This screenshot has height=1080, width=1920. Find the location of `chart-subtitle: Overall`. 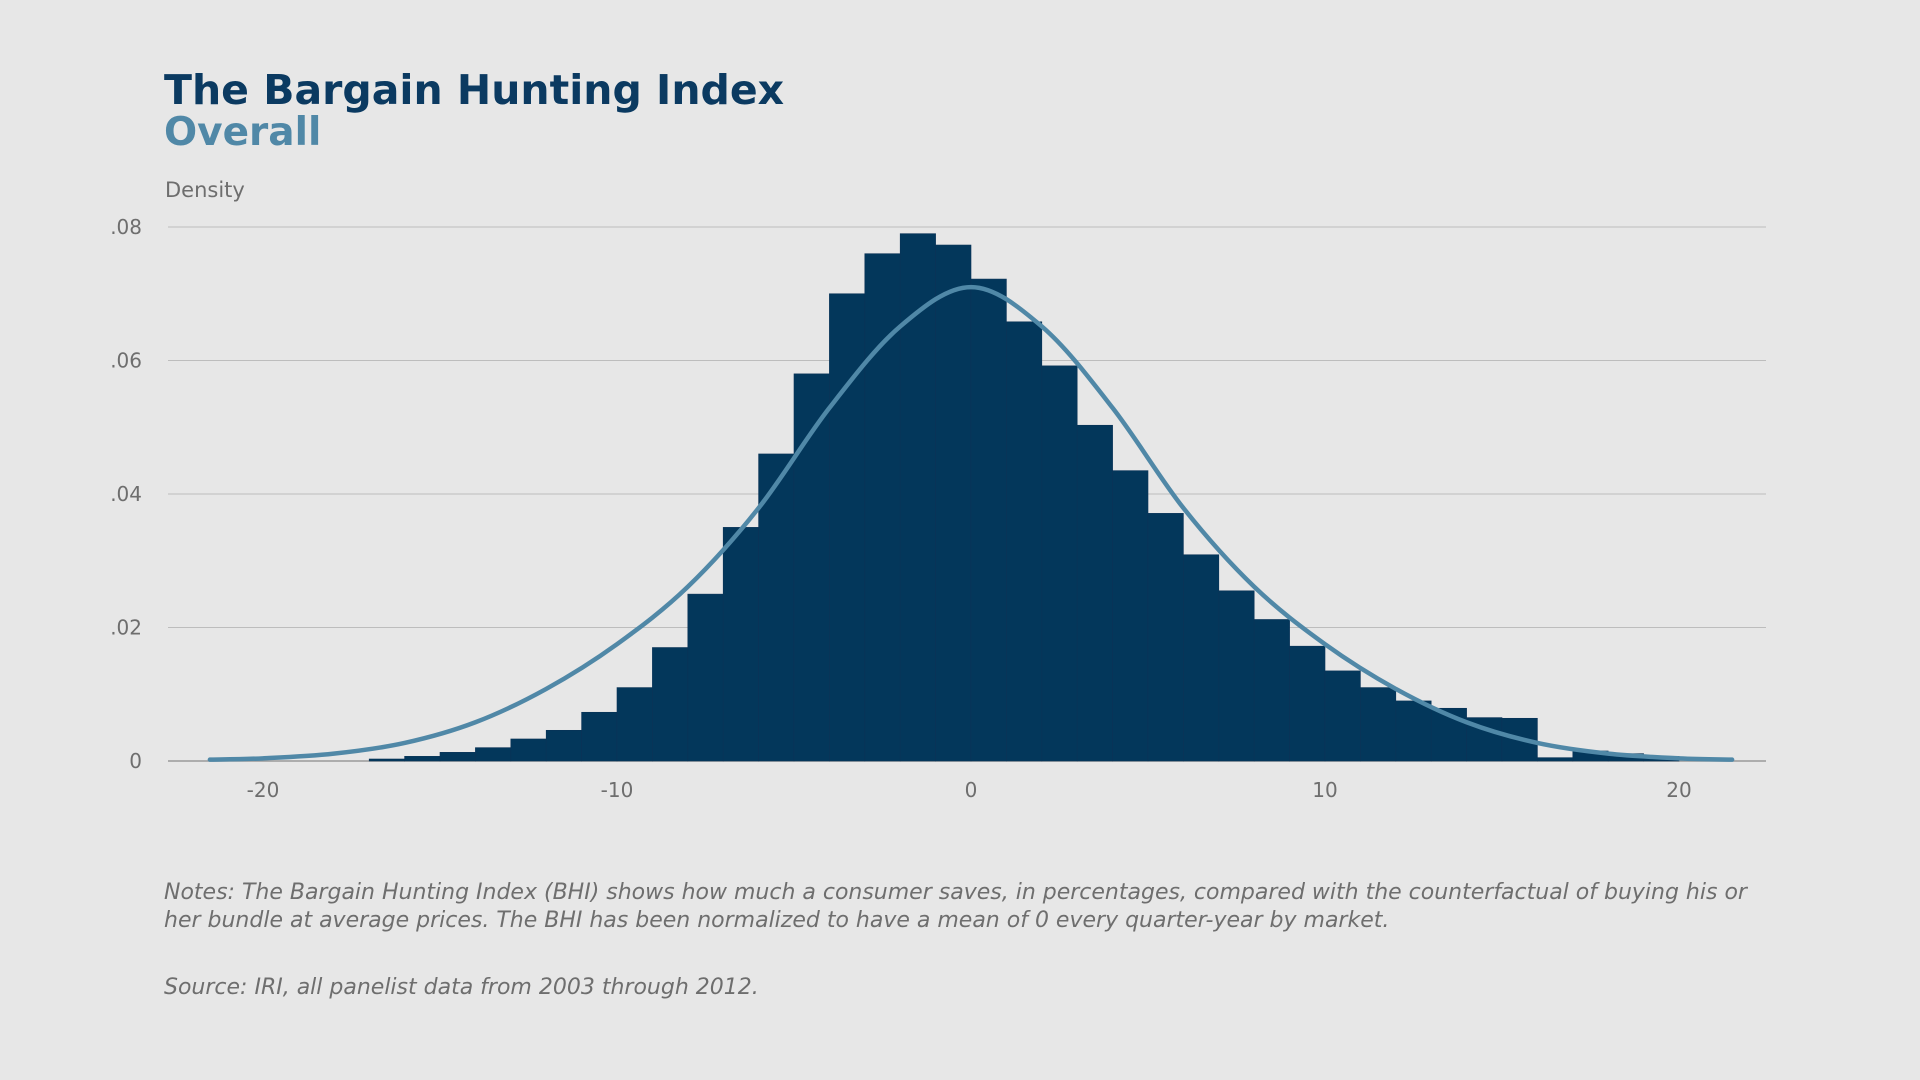

chart-subtitle: Overall is located at coordinates (243, 132).